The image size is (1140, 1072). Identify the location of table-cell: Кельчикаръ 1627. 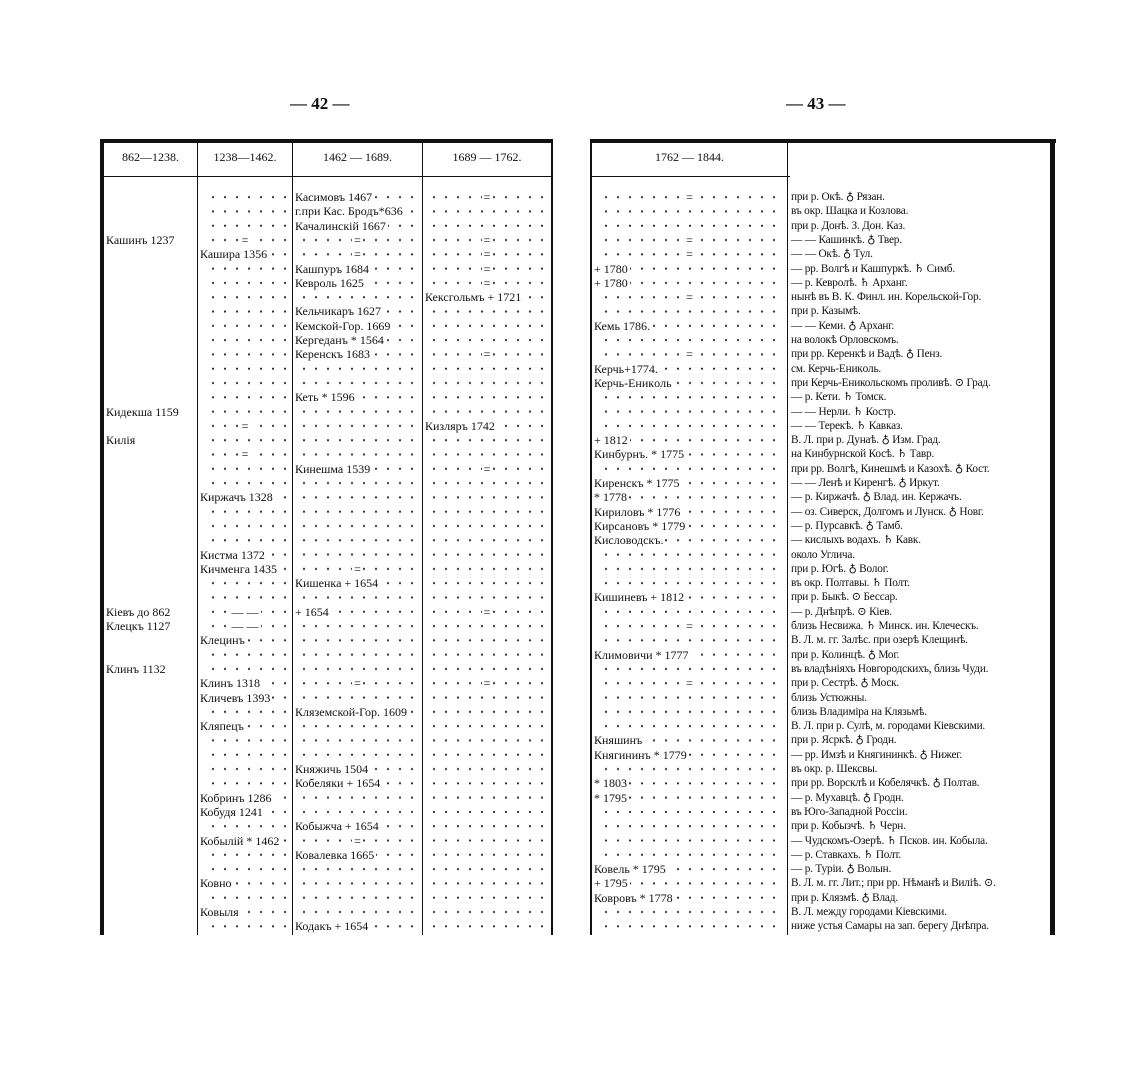
(357, 311).